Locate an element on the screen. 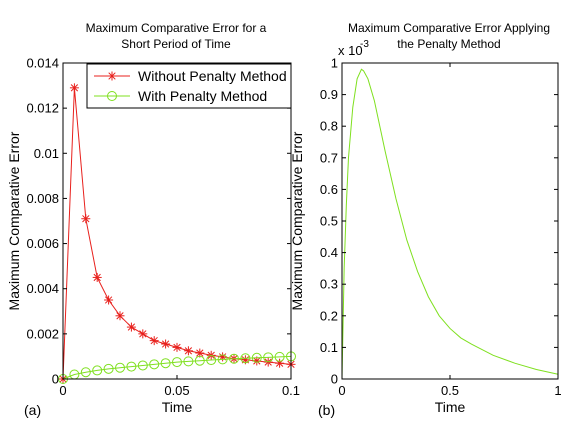 The width and height of the screenshot is (584, 439). panel-b-ylabel: Maximum Comparative Error is located at coordinates (297, 220).